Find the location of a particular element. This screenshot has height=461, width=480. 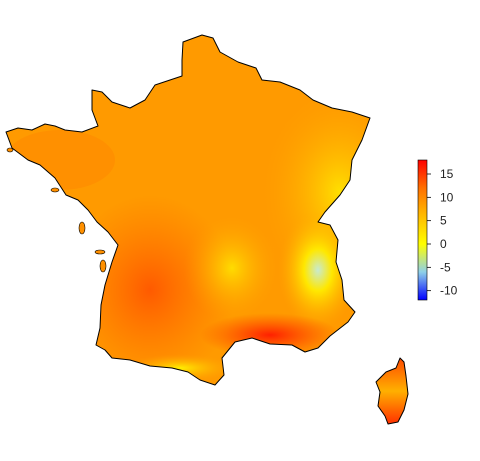

legend-tick-label: 5 is located at coordinates (443, 221).